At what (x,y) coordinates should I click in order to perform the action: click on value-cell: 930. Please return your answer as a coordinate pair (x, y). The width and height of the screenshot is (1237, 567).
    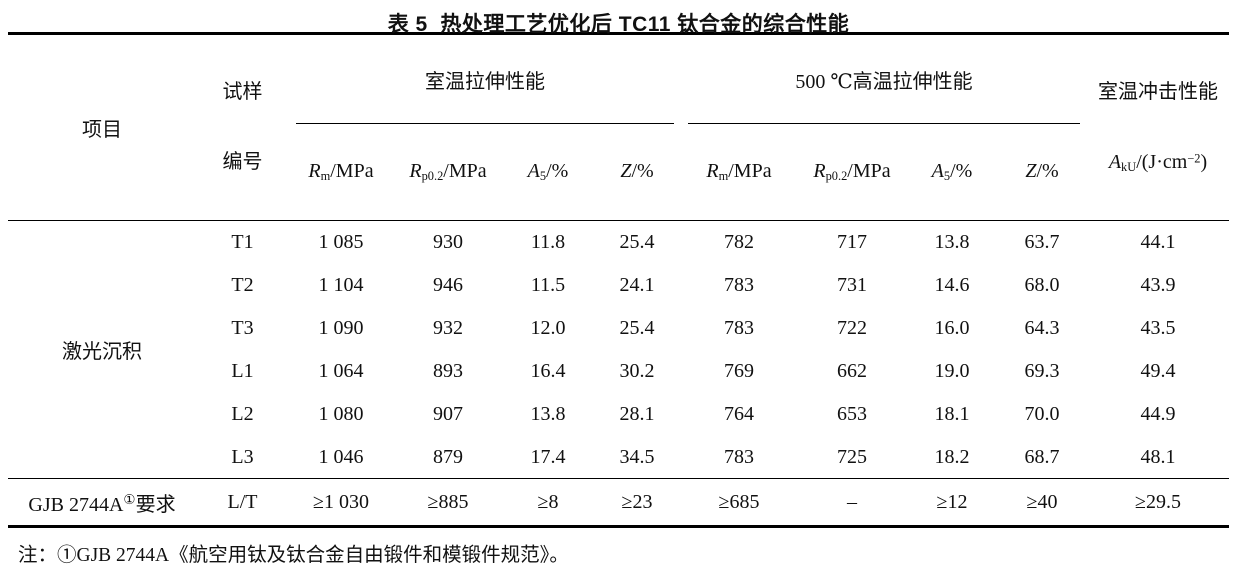
    Looking at the image, I should click on (448, 242).